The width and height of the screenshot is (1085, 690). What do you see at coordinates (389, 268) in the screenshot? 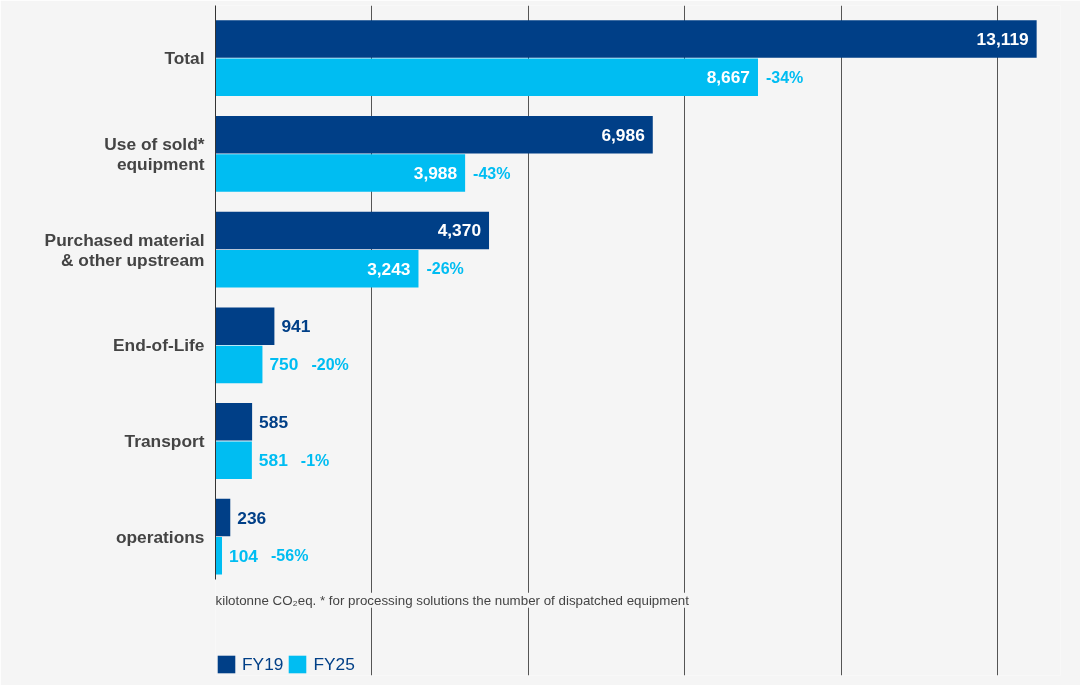
I see `data-label: 3,243` at bounding box center [389, 268].